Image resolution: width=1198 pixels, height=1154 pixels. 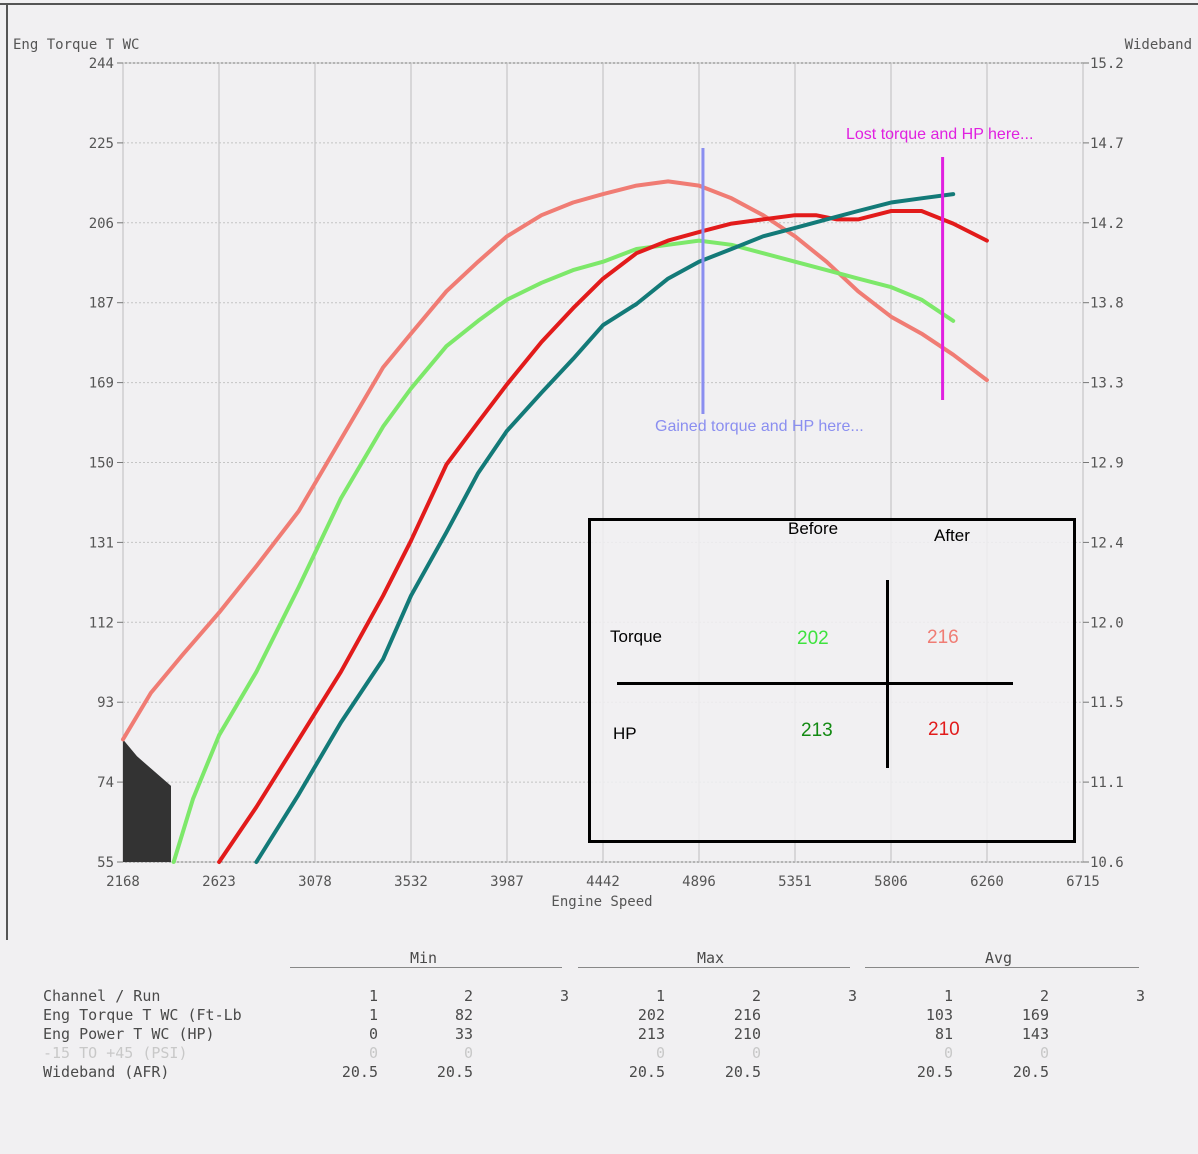 I want to click on avg-run2-value: 0, so click(x=1044, y=1053).